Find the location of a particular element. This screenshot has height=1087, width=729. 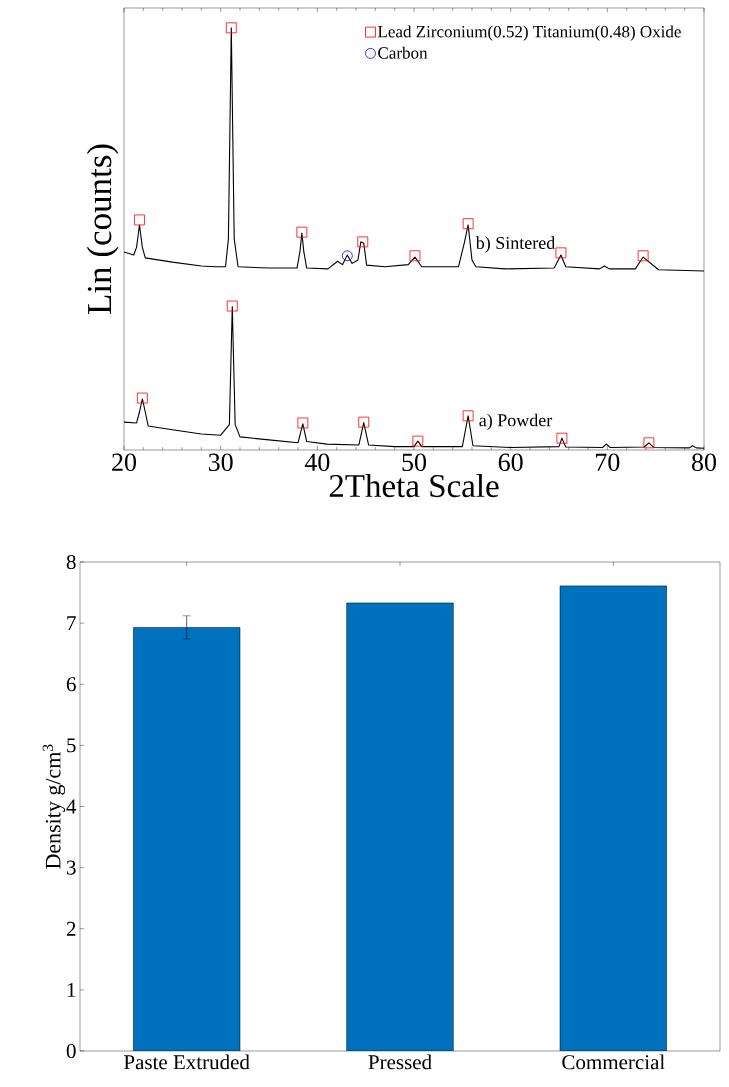

x-tick-label: Paste Extruded is located at coordinates (187, 1062).